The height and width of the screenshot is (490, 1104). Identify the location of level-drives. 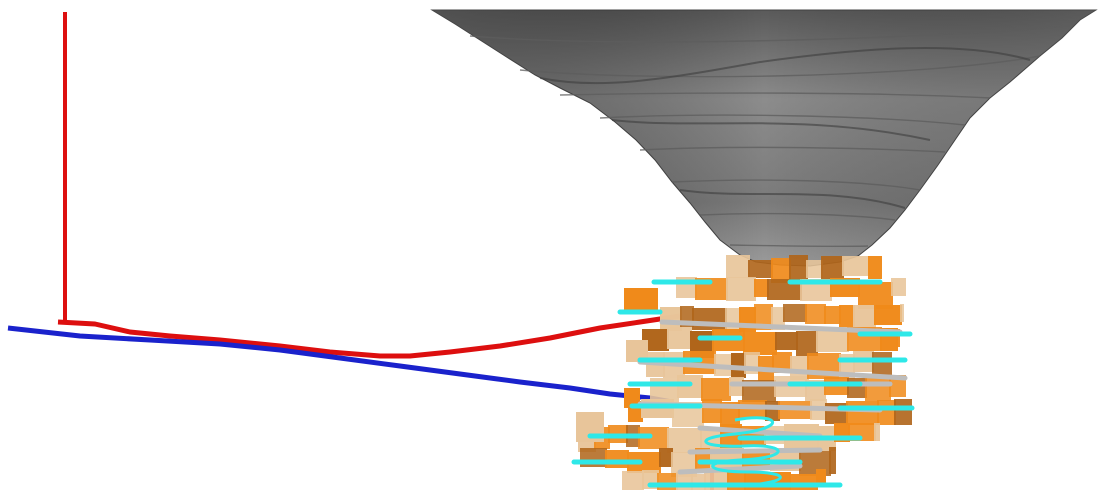
(743, 383).